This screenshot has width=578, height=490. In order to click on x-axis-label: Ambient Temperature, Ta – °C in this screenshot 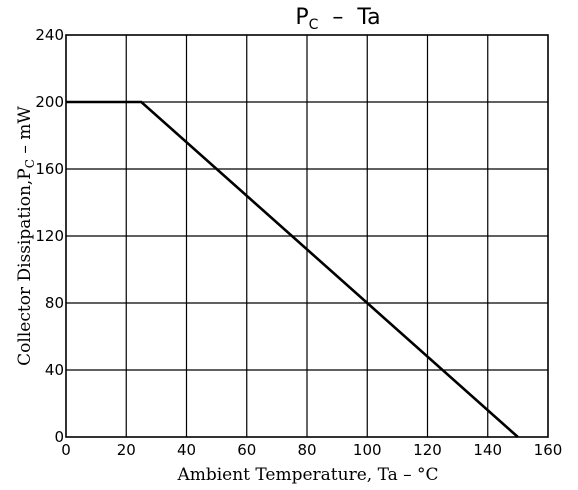, I will do `click(307, 475)`.